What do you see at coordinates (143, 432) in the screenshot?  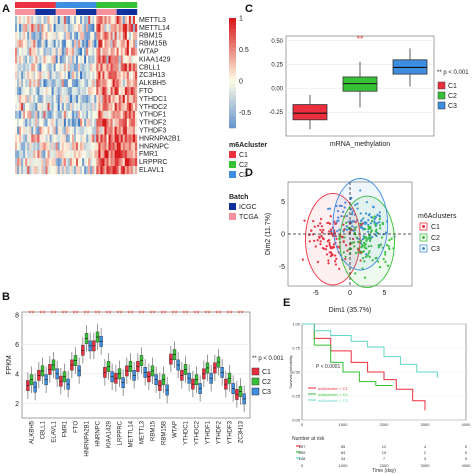 I see `x-tick-label-b: METTL3` at bounding box center [143, 432].